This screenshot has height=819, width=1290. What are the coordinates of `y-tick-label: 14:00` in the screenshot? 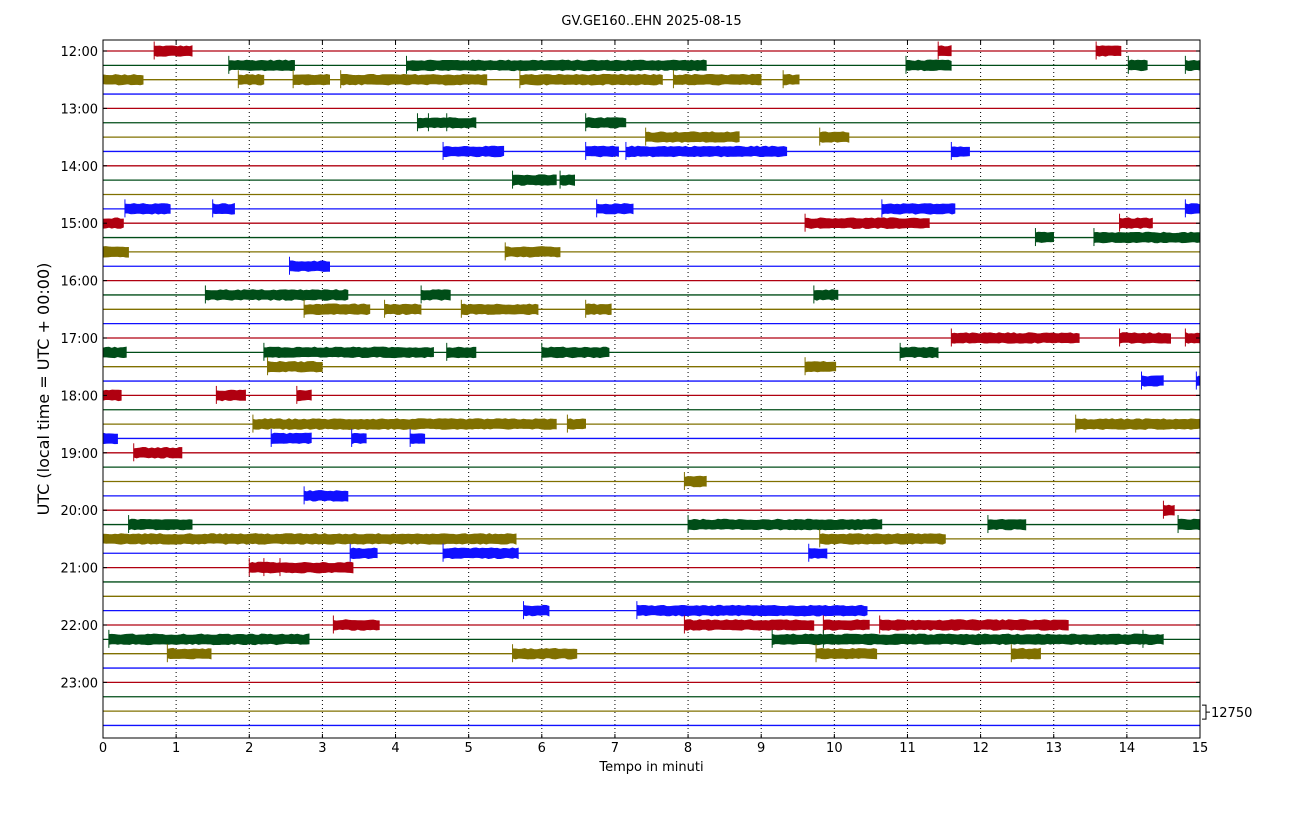 It's located at (79, 167).